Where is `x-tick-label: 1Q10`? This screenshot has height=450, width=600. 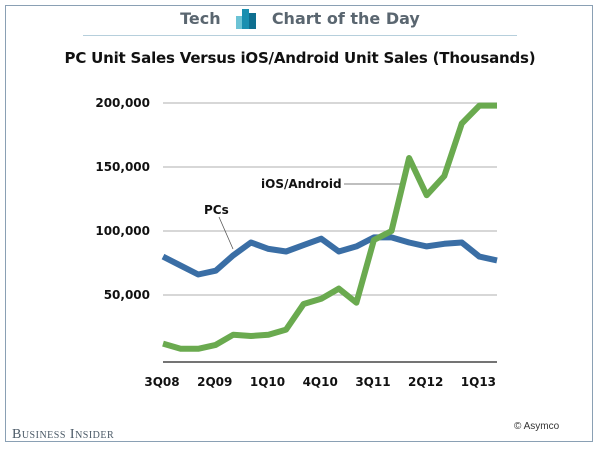
x-tick-label: 1Q10 is located at coordinates (267, 382).